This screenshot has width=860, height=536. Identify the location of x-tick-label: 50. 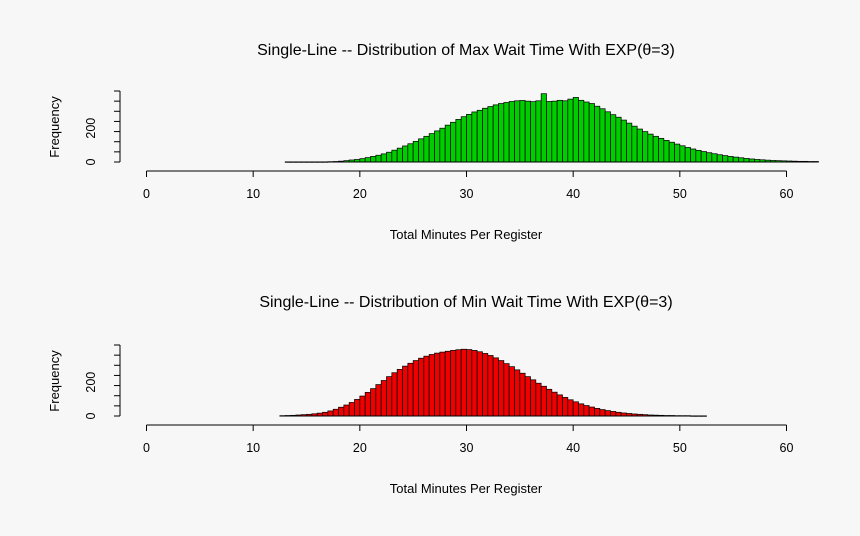
(680, 194).